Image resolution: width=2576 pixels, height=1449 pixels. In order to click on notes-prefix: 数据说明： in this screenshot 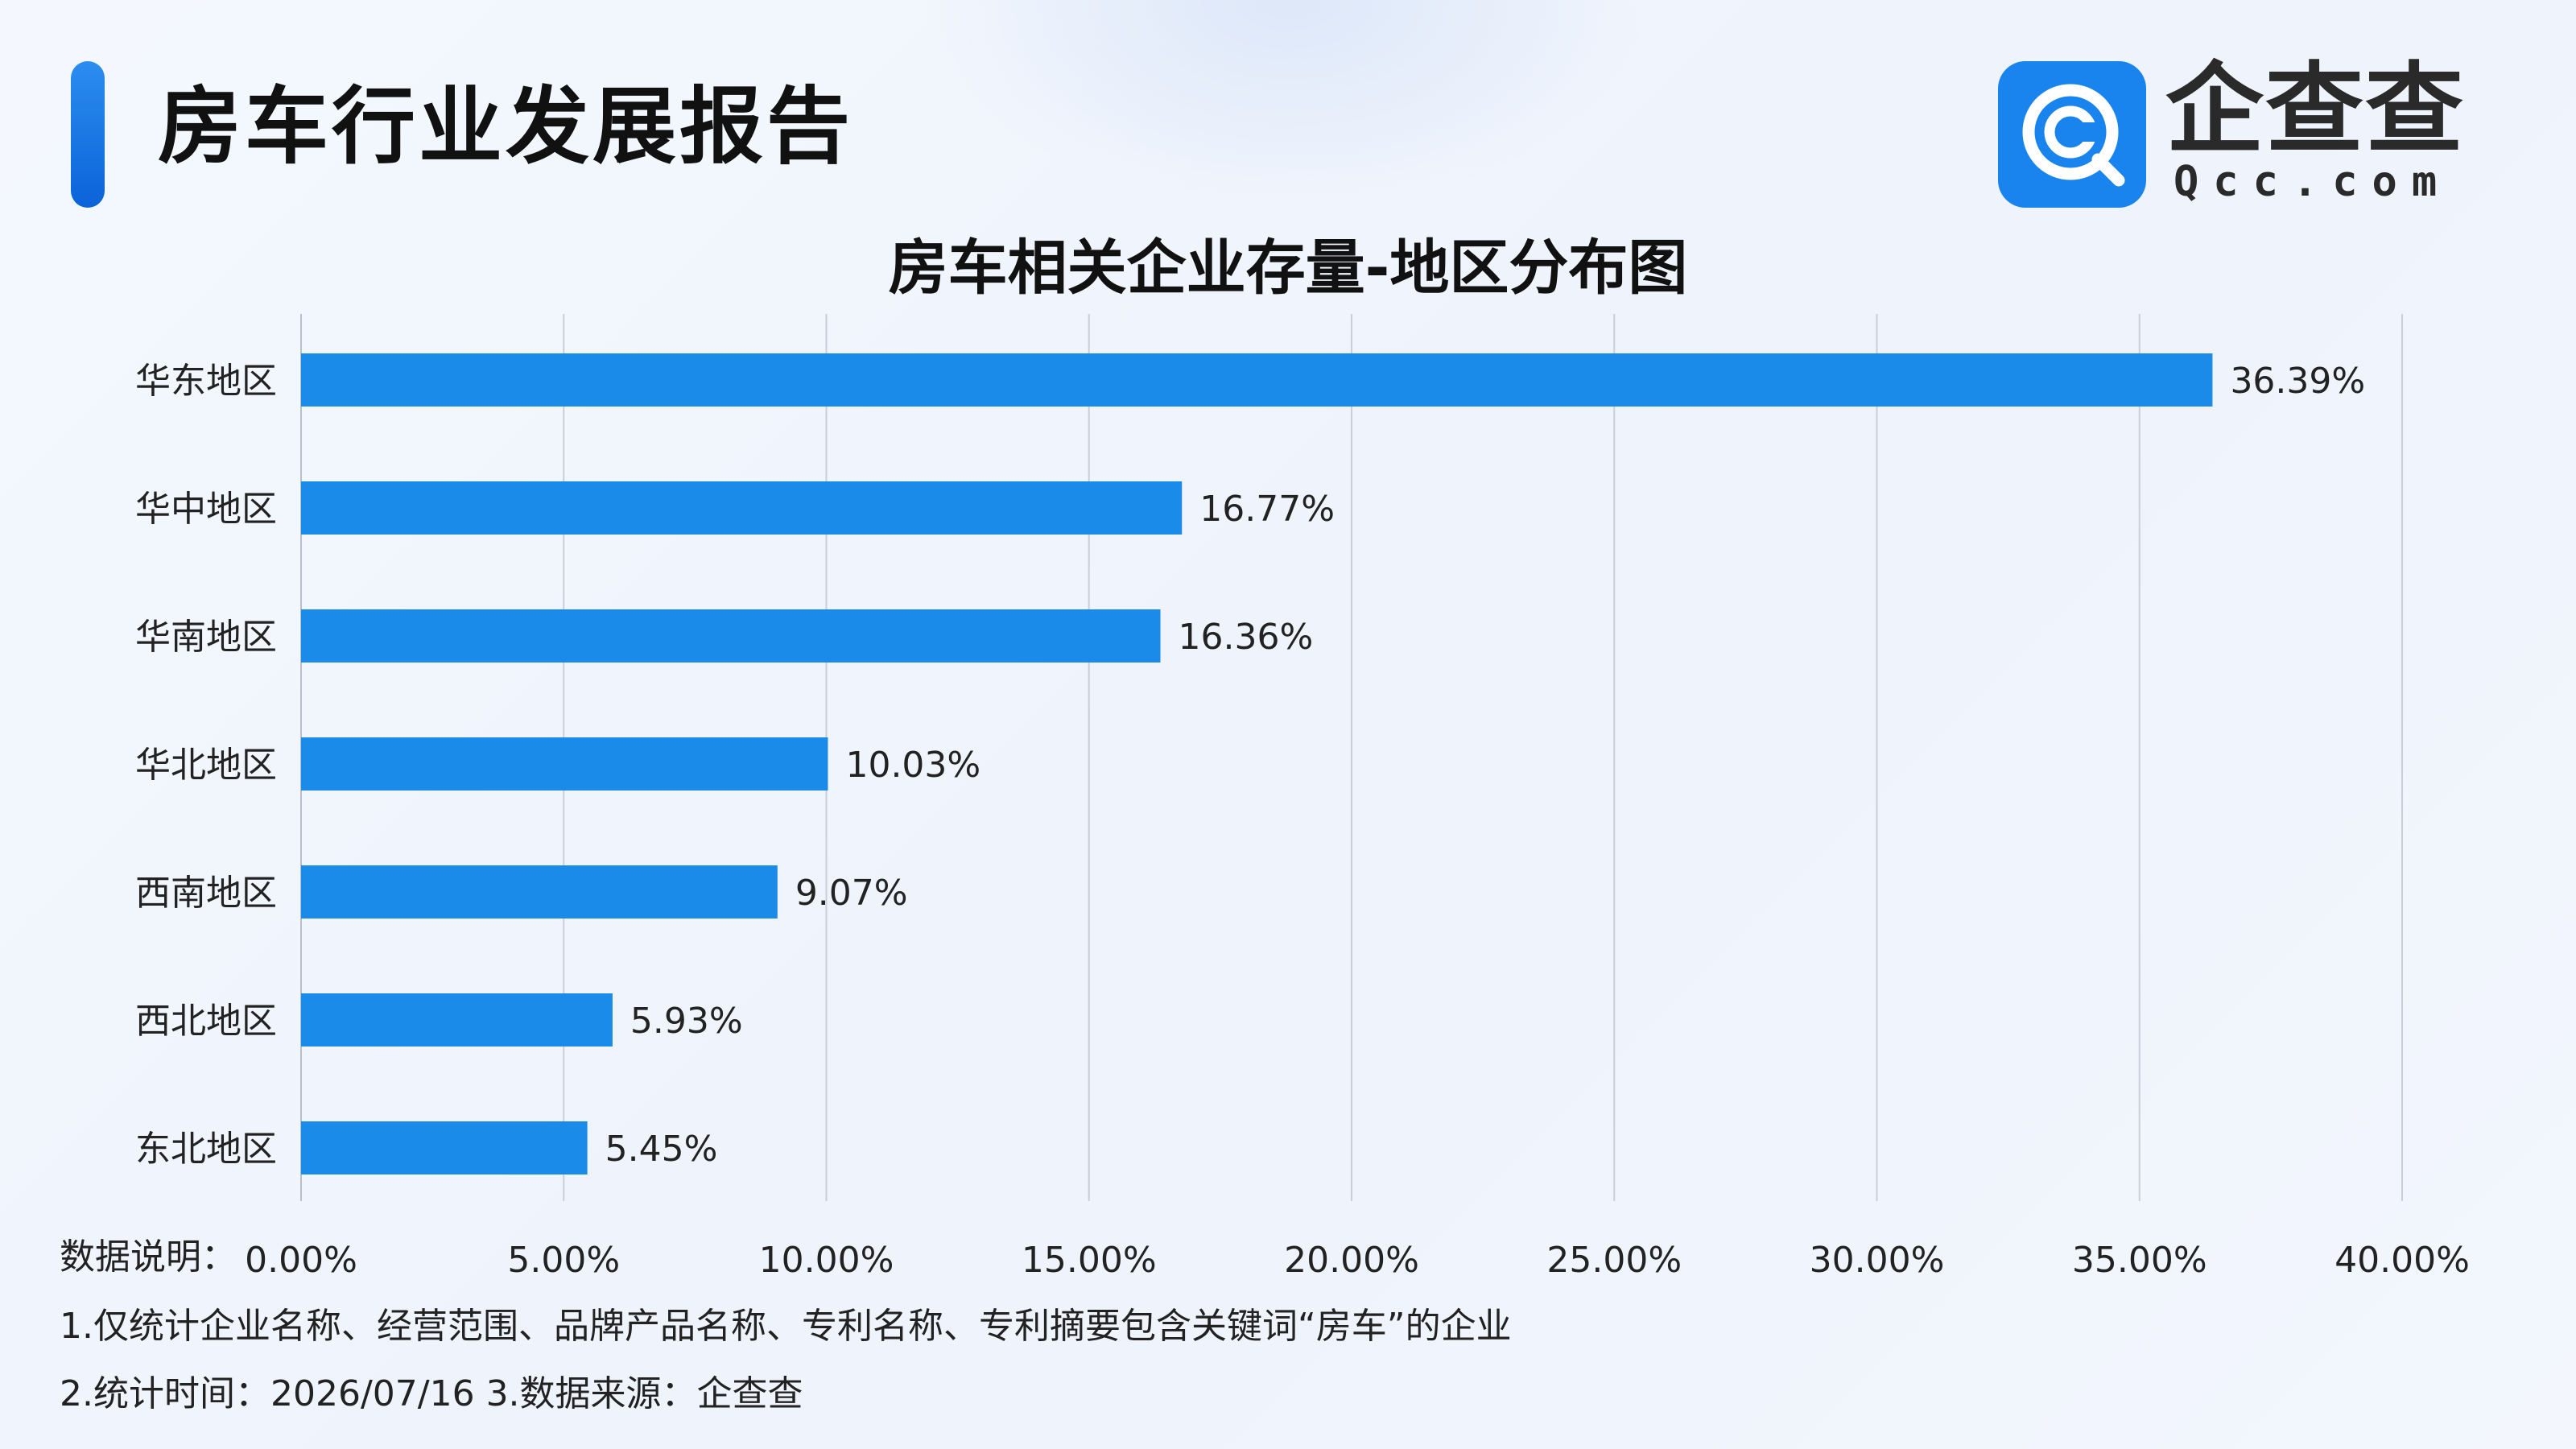, I will do `click(148, 1257)`.